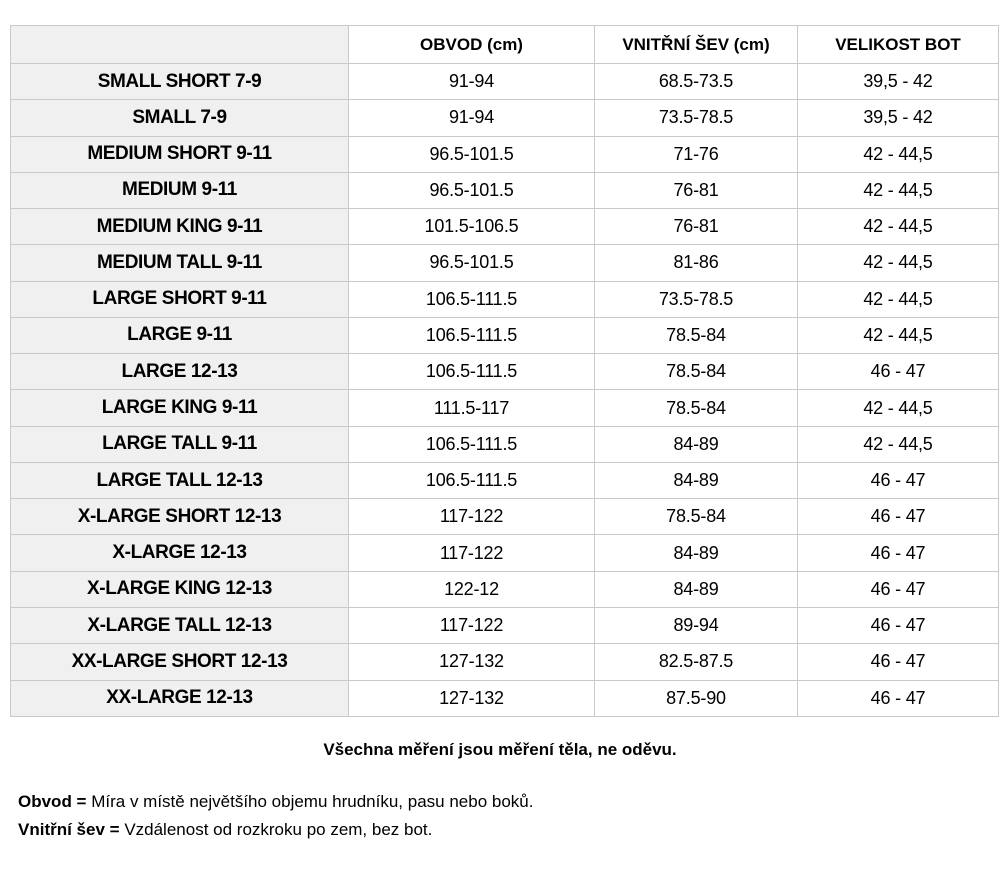 Image resolution: width=1000 pixels, height=891 pixels. Describe the element at coordinates (179, 698) in the screenshot. I see `row-label: XX-LARGE 12-13` at that location.